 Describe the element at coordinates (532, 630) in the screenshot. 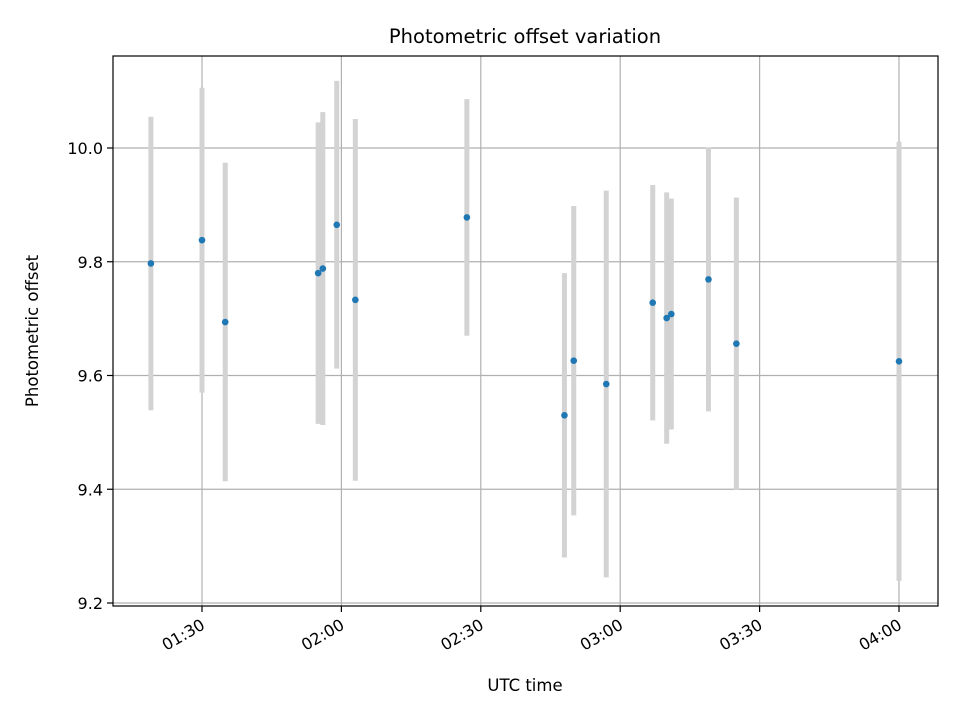

I see `x-axis-ticks: 01:30 02:00 02:30 03:00 03:30 04:00` at that location.